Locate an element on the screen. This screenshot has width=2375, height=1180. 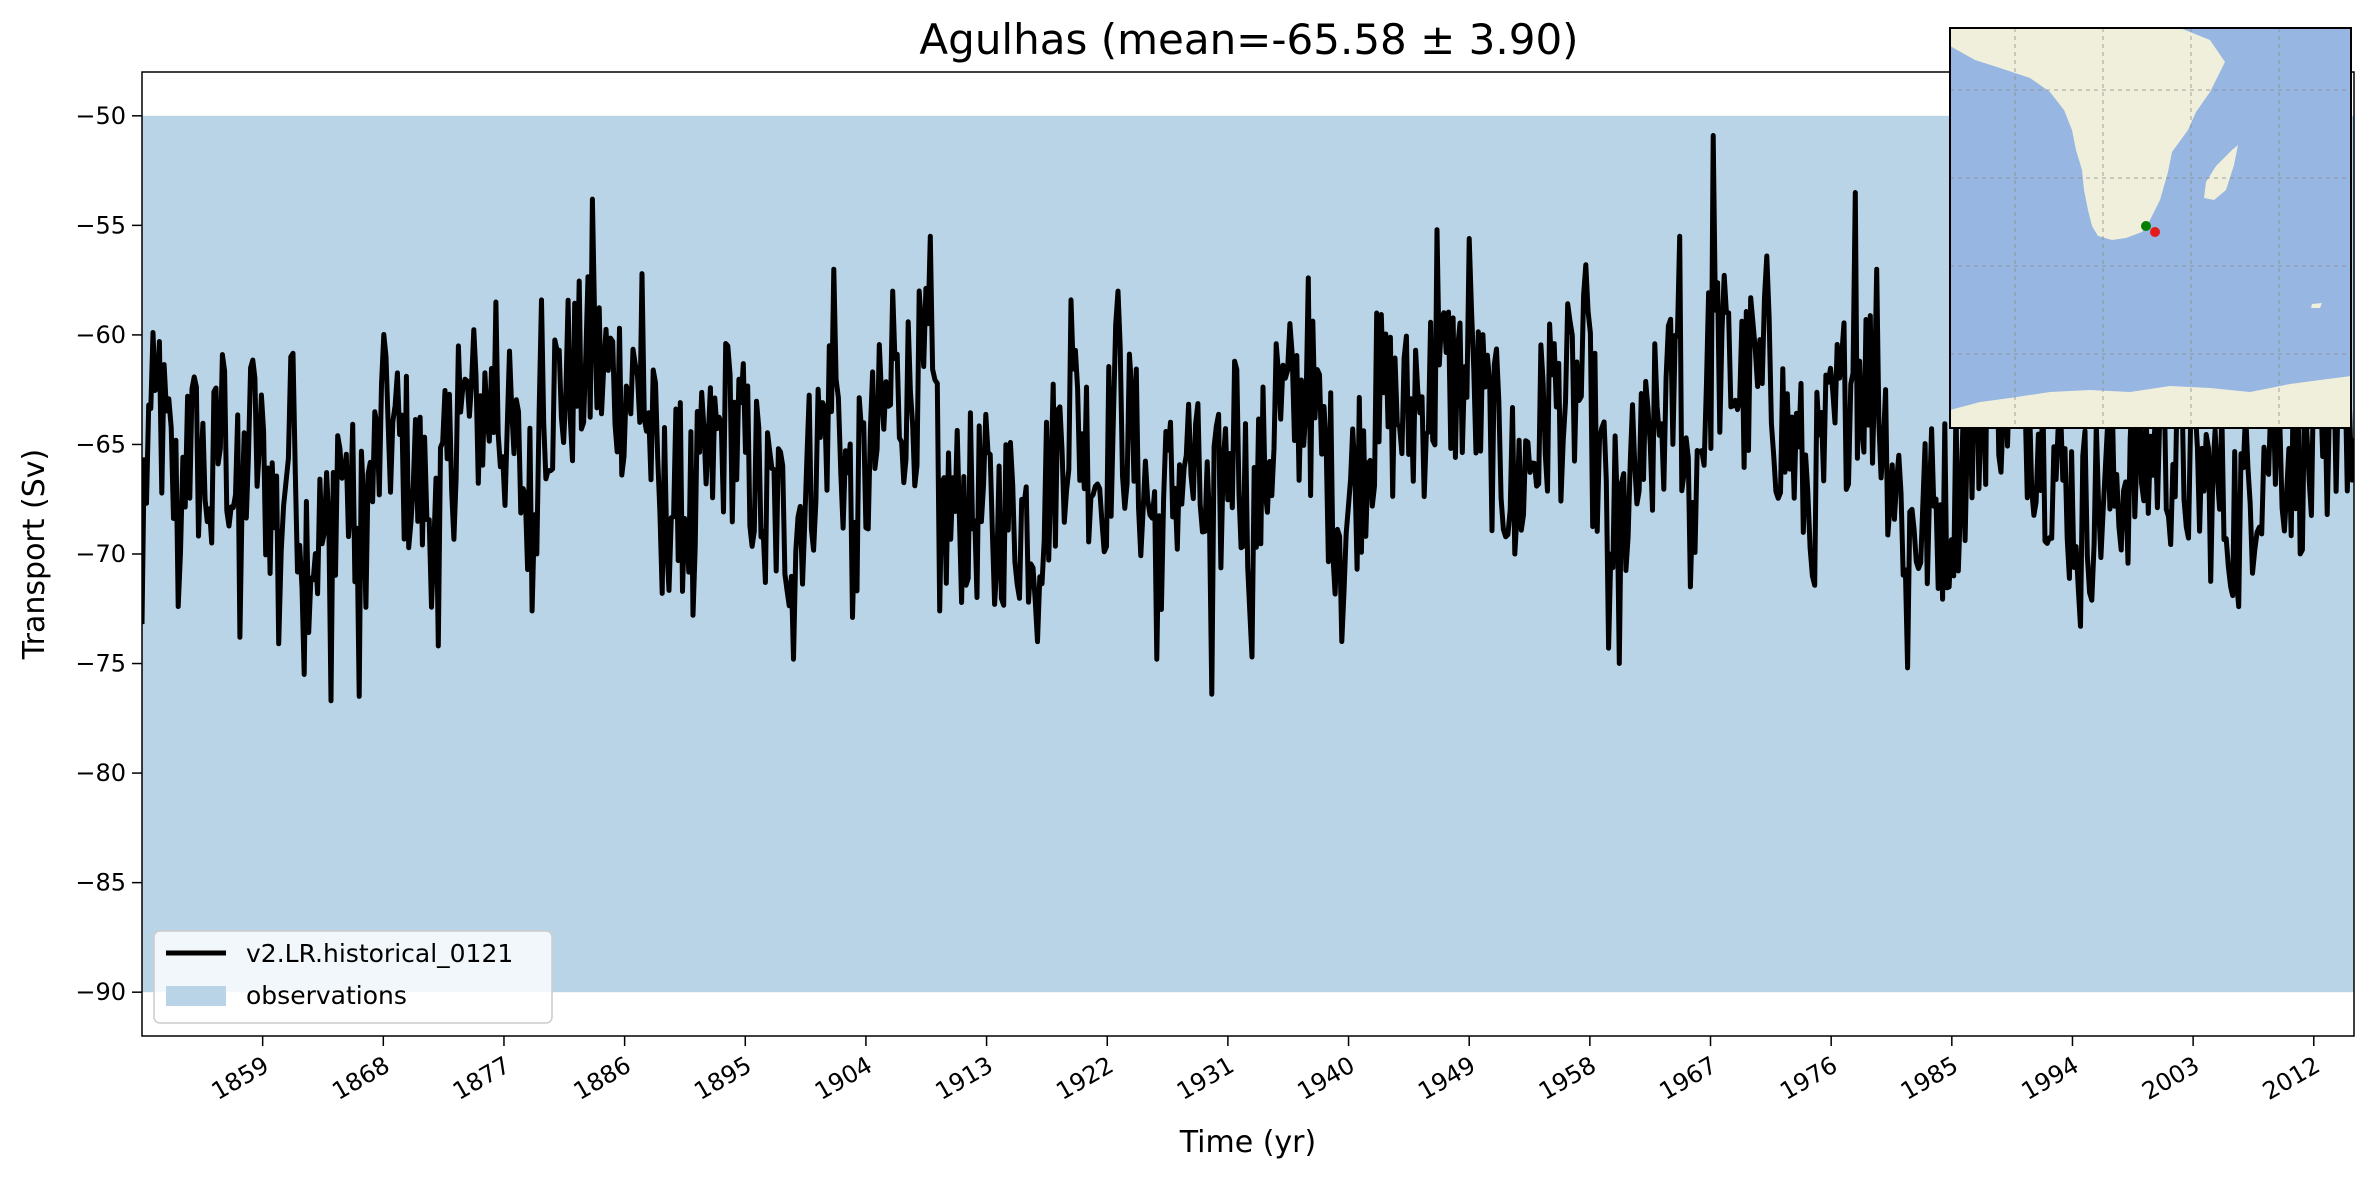
map-land-antarctica is located at coordinates (2150, 402).